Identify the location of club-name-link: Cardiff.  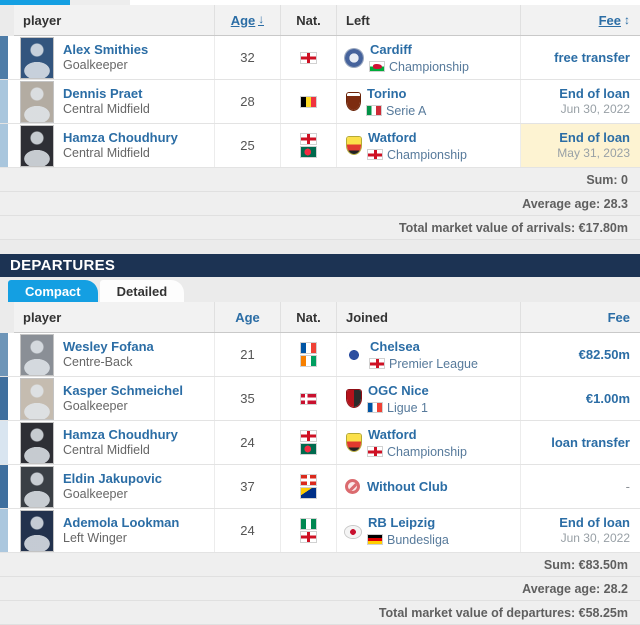
(391, 49).